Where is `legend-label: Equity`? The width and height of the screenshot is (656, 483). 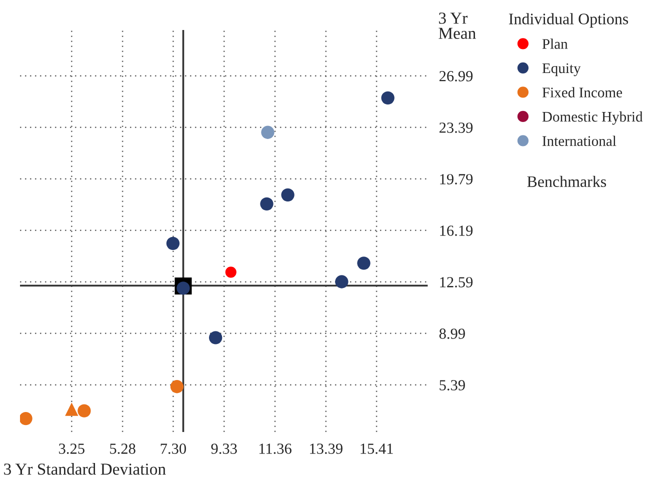
legend-label: Equity is located at coordinates (561, 69).